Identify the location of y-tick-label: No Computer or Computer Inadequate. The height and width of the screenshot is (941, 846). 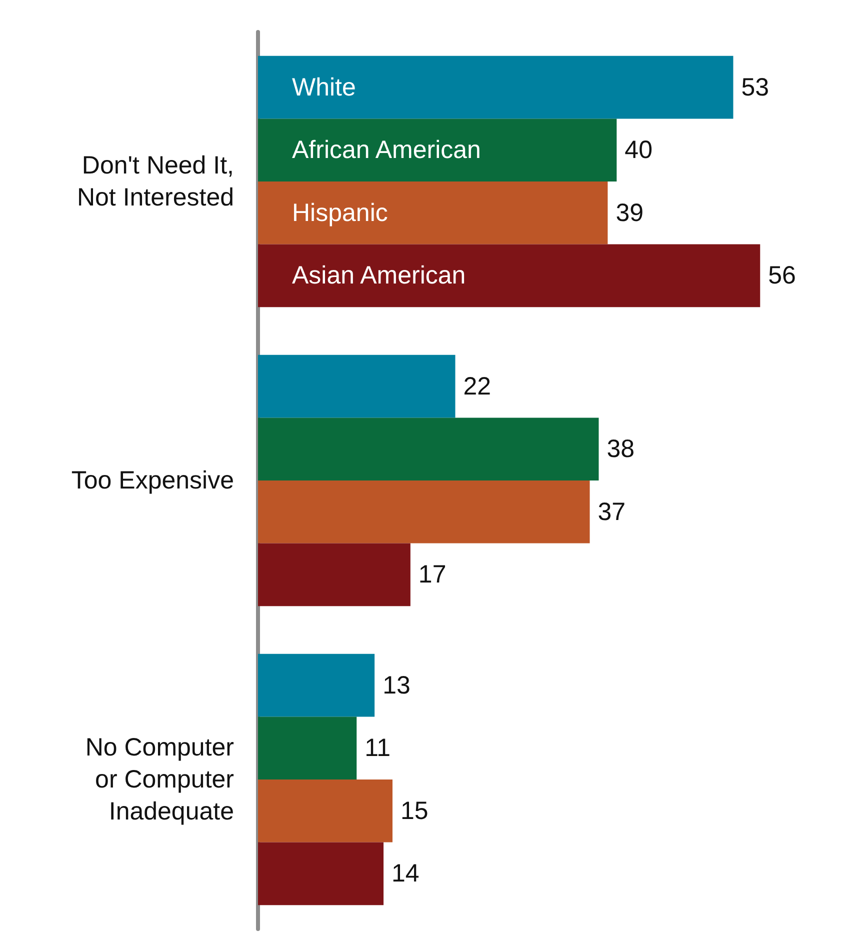
(159, 780).